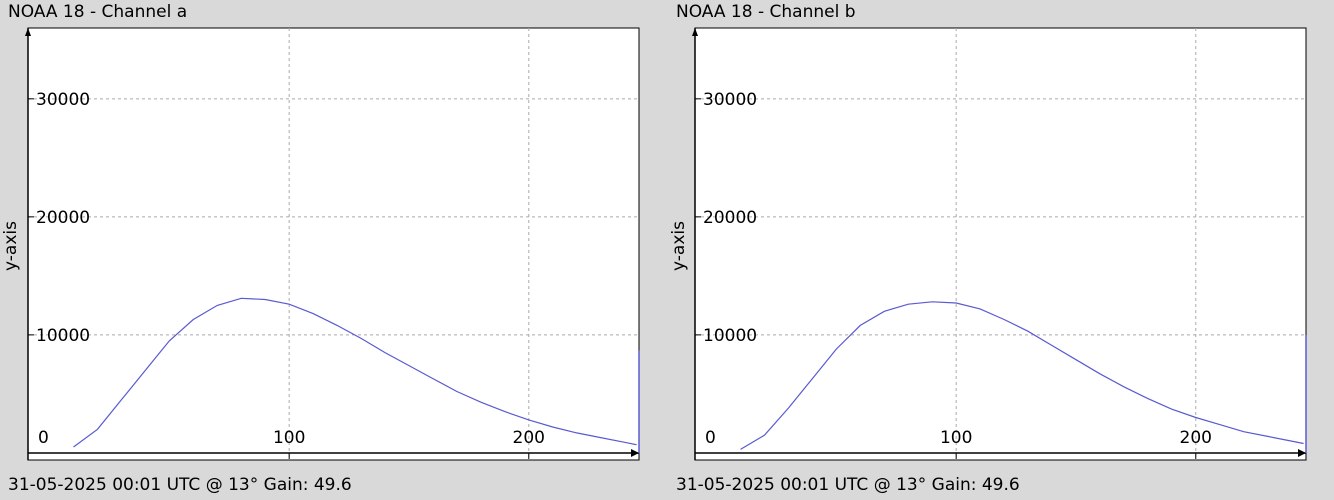 The width and height of the screenshot is (1334, 500). I want to click on chart-title-b: NOAA 18 - Channel b, so click(766, 12).